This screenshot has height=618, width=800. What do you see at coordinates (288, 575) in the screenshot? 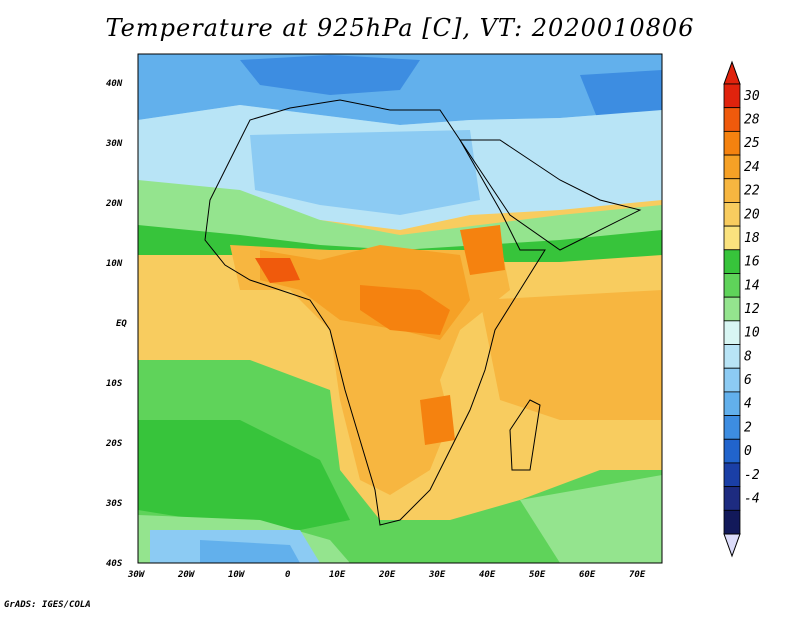
I see `lon-label-0: 0` at bounding box center [288, 575].